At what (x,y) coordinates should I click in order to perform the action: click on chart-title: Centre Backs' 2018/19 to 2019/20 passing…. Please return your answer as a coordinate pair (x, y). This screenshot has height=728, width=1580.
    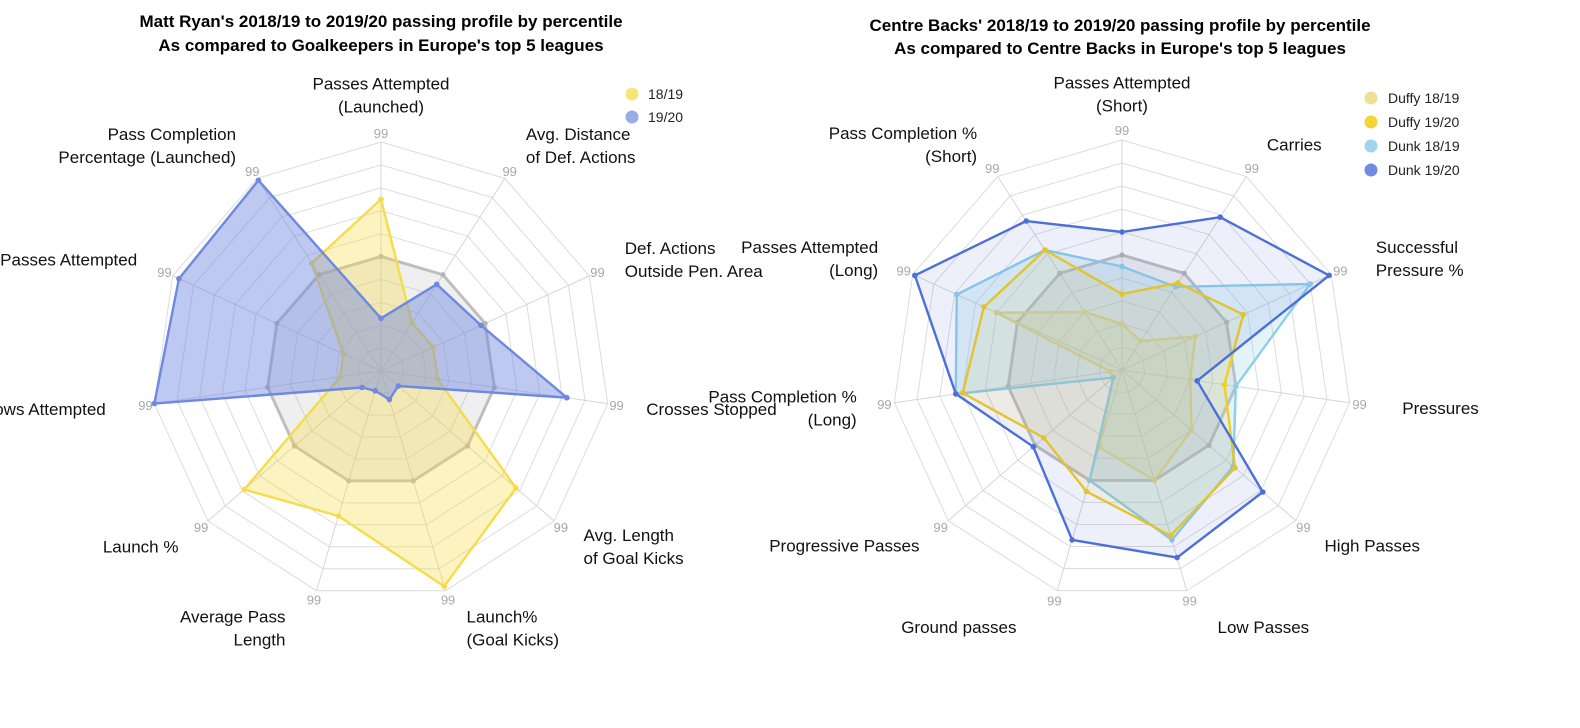
    Looking at the image, I should click on (1119, 25).